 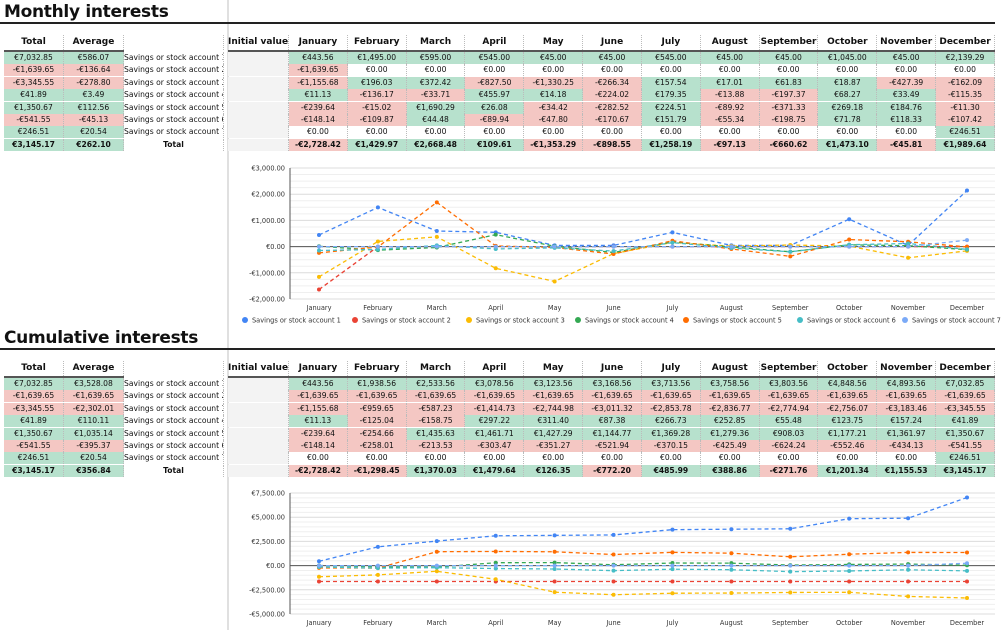 I want to click on value-cell-april: €455.97, so click(x=495, y=95).